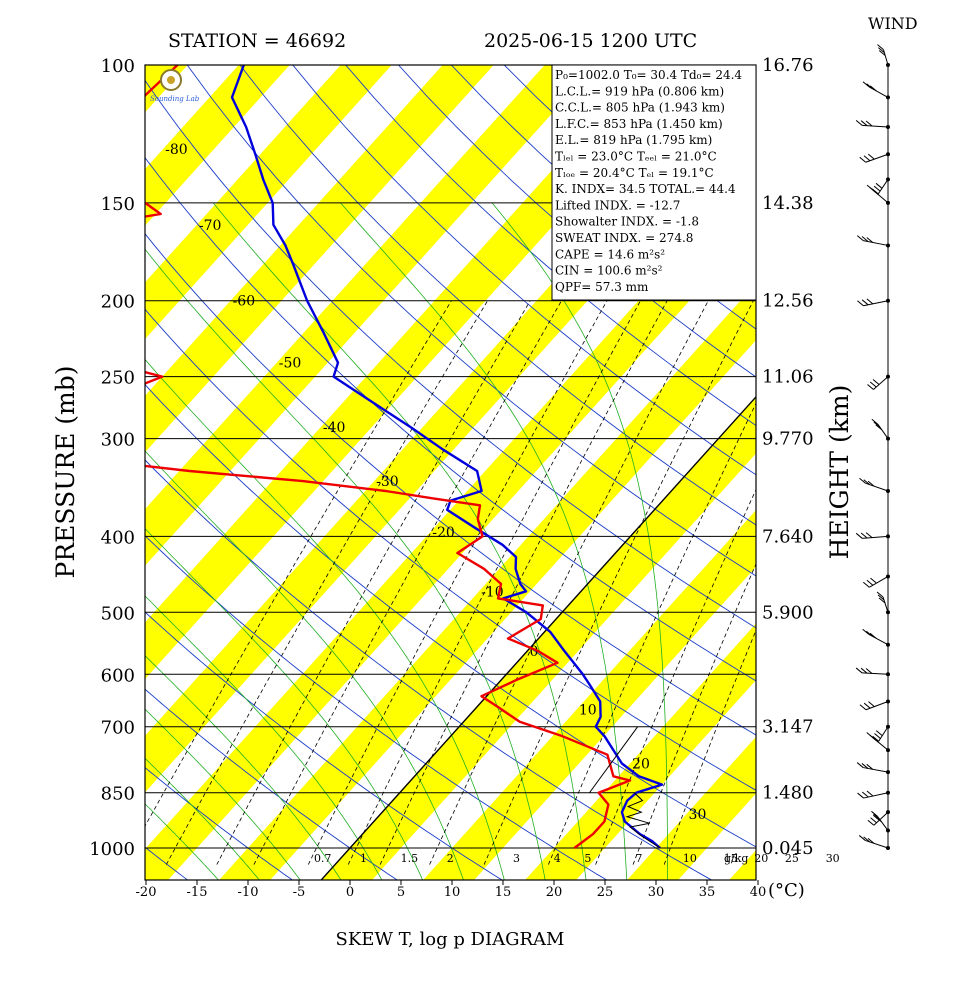  I want to click on isotherm-label: -60, so click(244, 302).